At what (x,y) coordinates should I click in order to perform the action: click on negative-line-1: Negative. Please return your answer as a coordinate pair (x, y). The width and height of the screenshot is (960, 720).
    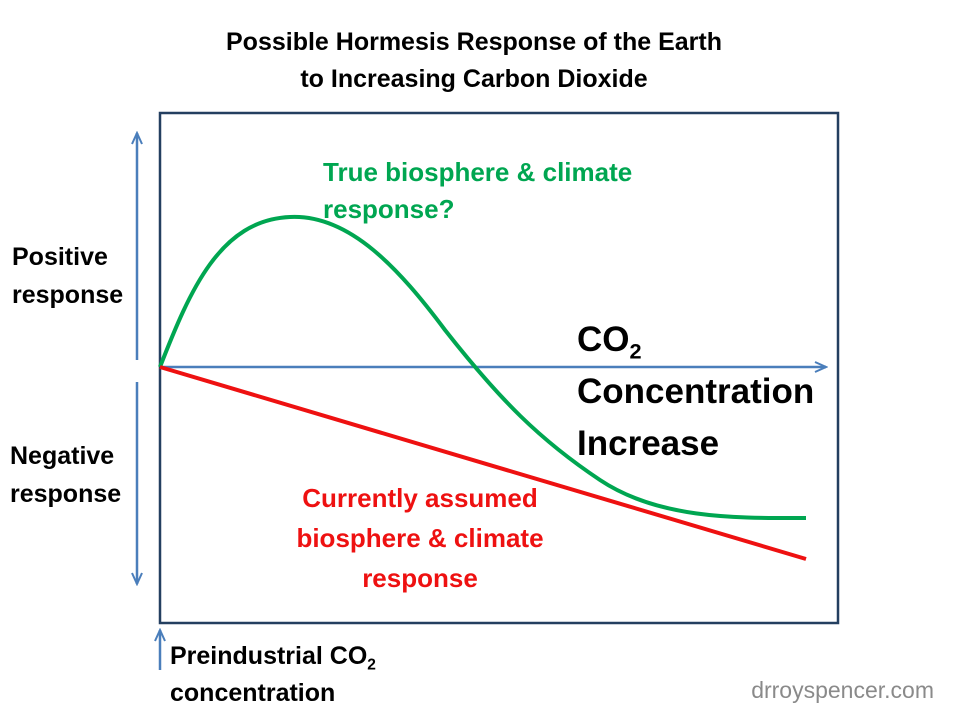
    Looking at the image, I should click on (62, 456).